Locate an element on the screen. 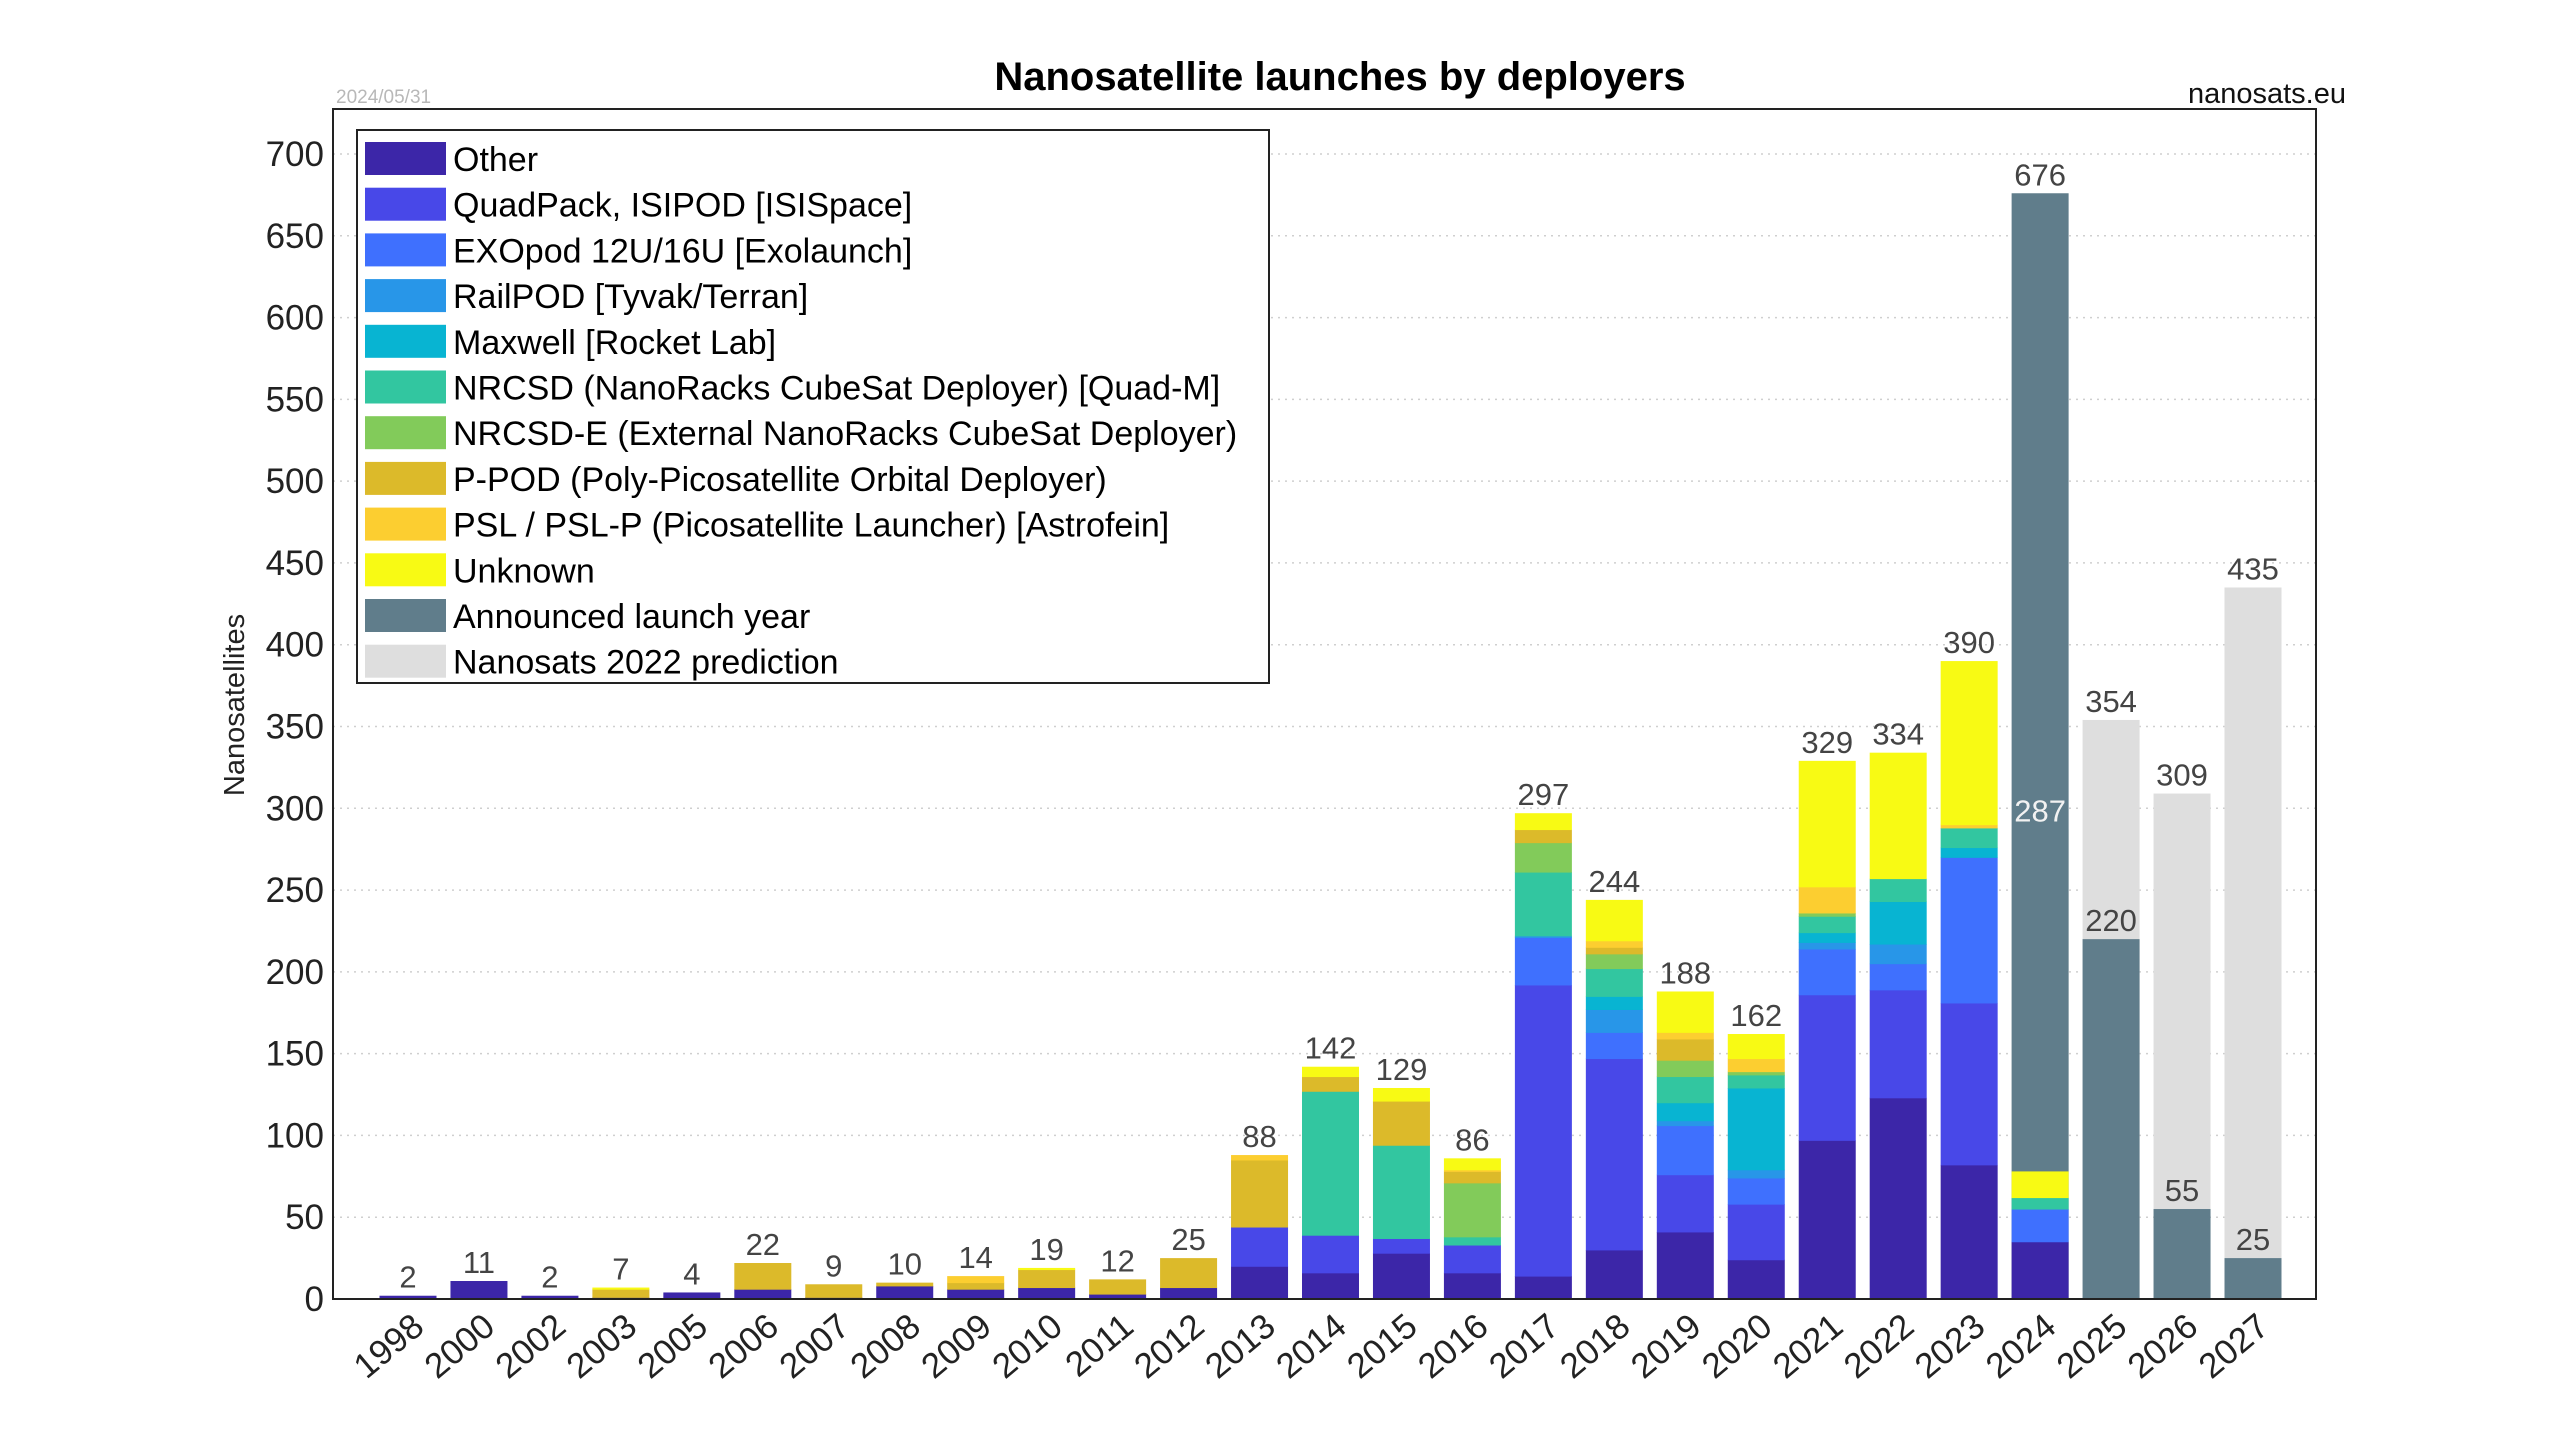 Image resolution: width=2560 pixels, height=1440 pixels. x-tick-label: 2021 is located at coordinates (1808, 1346).